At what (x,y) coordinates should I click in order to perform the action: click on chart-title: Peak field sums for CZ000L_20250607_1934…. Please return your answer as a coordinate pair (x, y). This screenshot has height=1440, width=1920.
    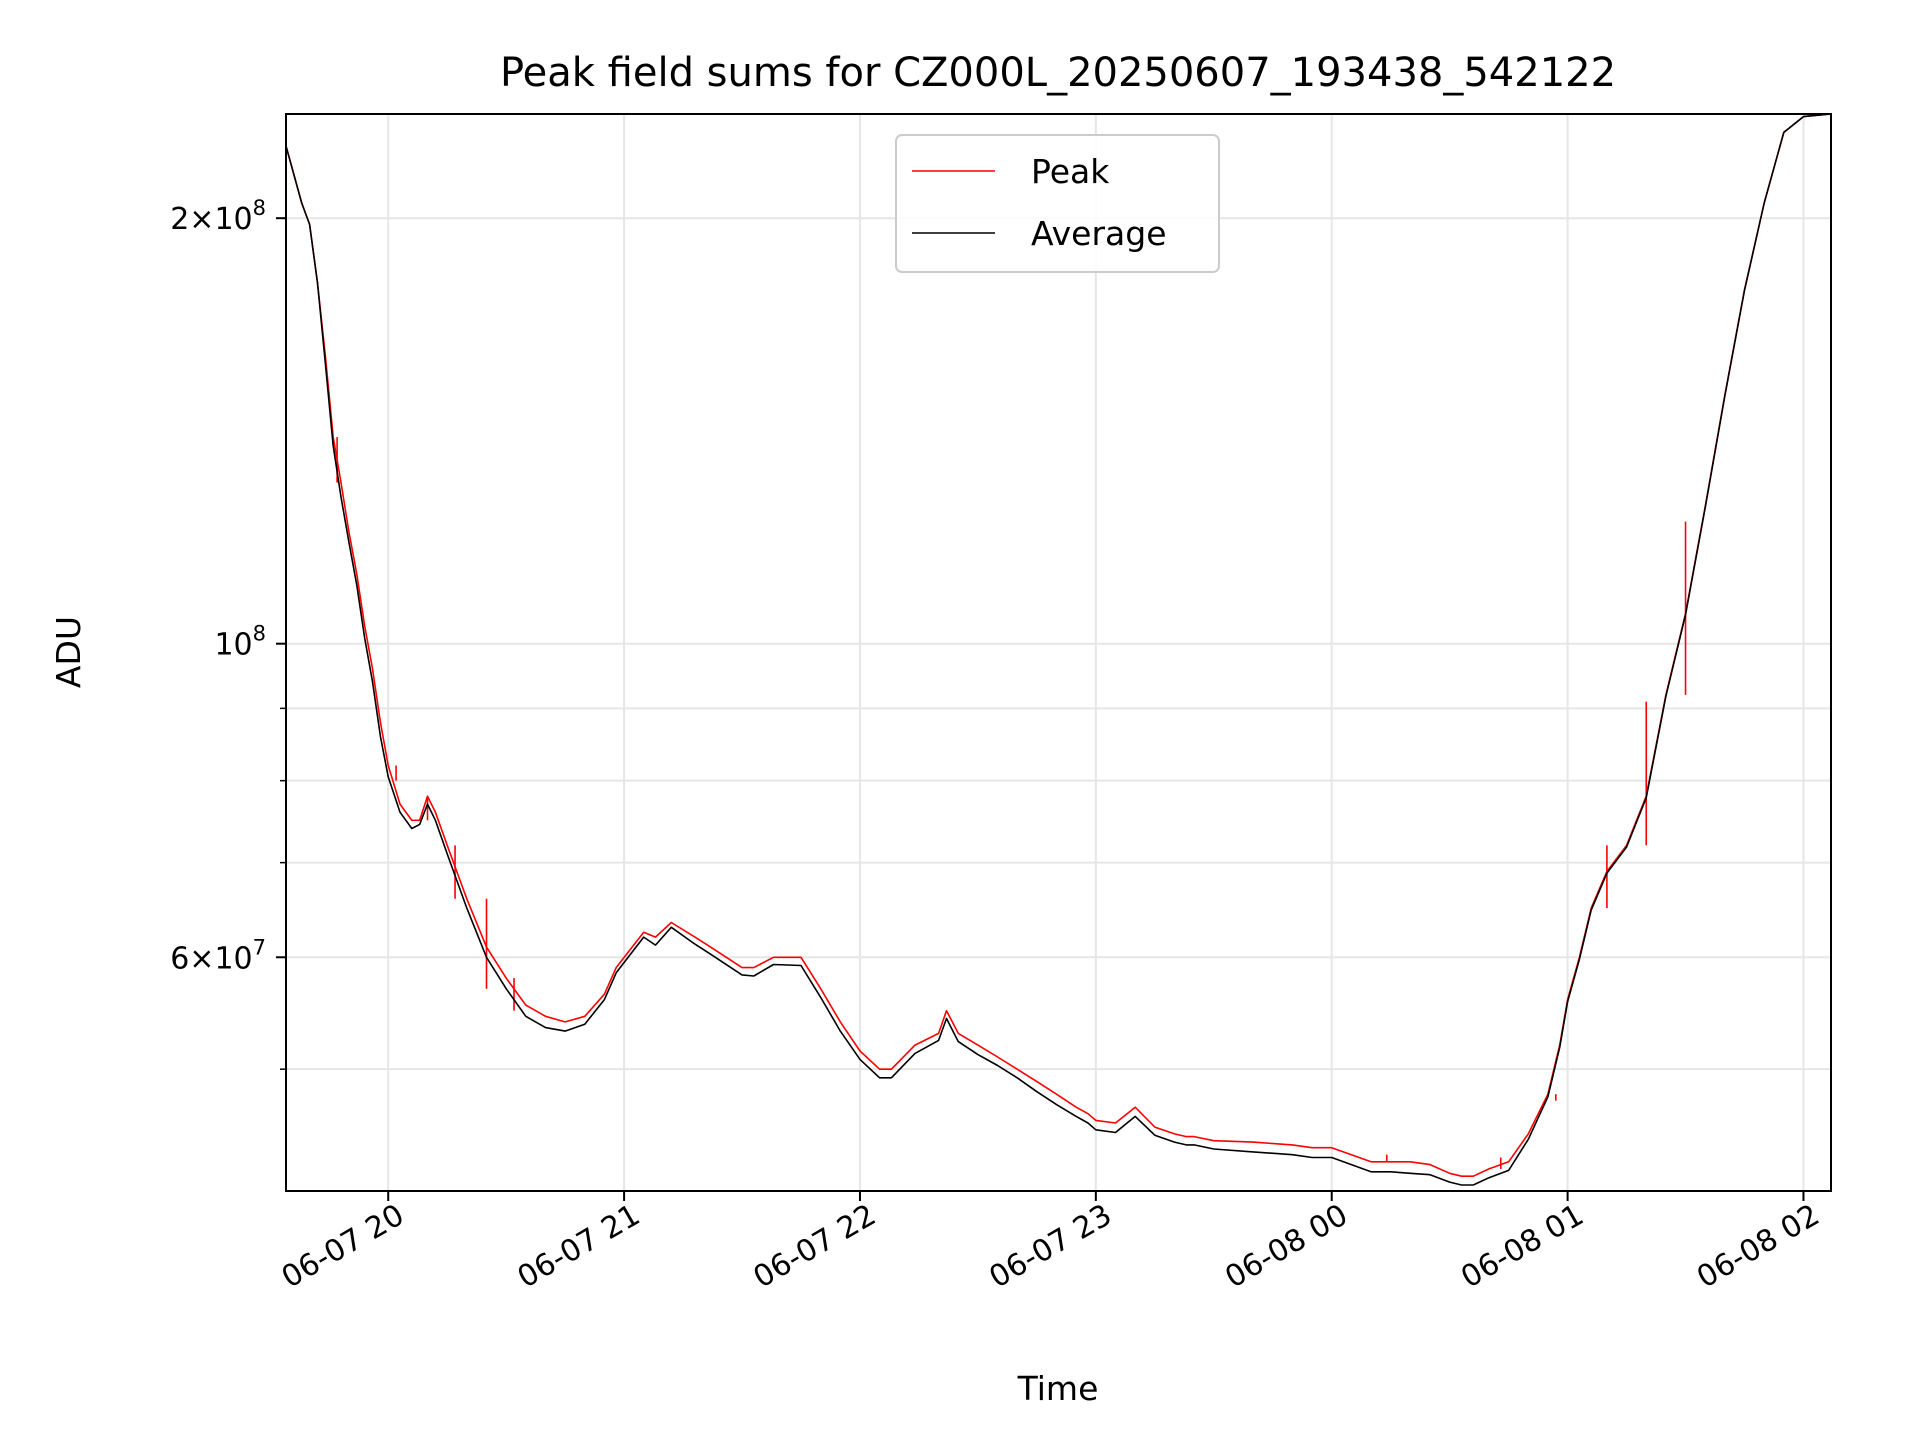
    Looking at the image, I should click on (1058, 73).